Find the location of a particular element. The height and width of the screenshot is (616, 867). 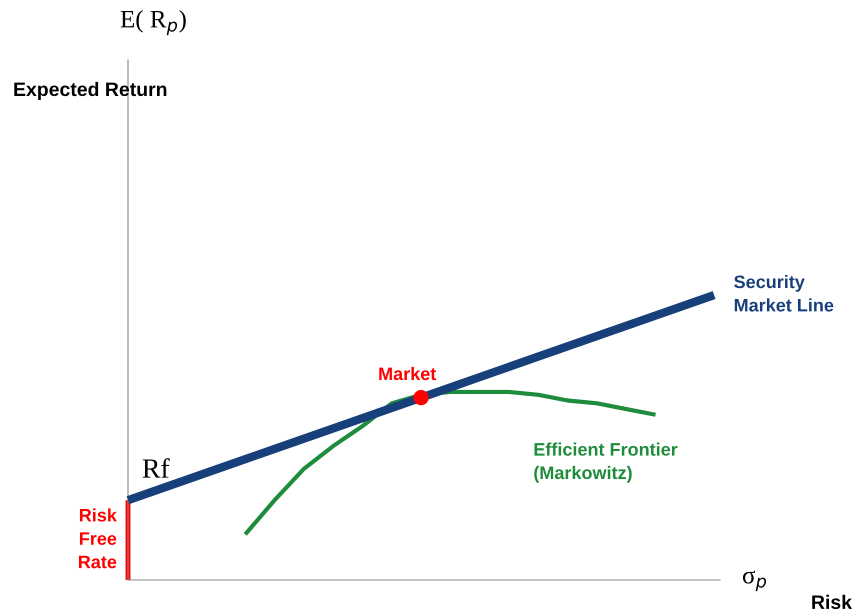

series-label: Security Market Line is located at coordinates (784, 293).